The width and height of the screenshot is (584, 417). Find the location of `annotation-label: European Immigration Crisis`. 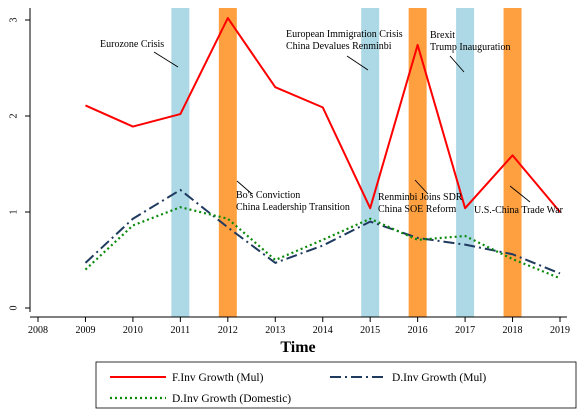

annotation-label: European Immigration Crisis is located at coordinates (344, 34).